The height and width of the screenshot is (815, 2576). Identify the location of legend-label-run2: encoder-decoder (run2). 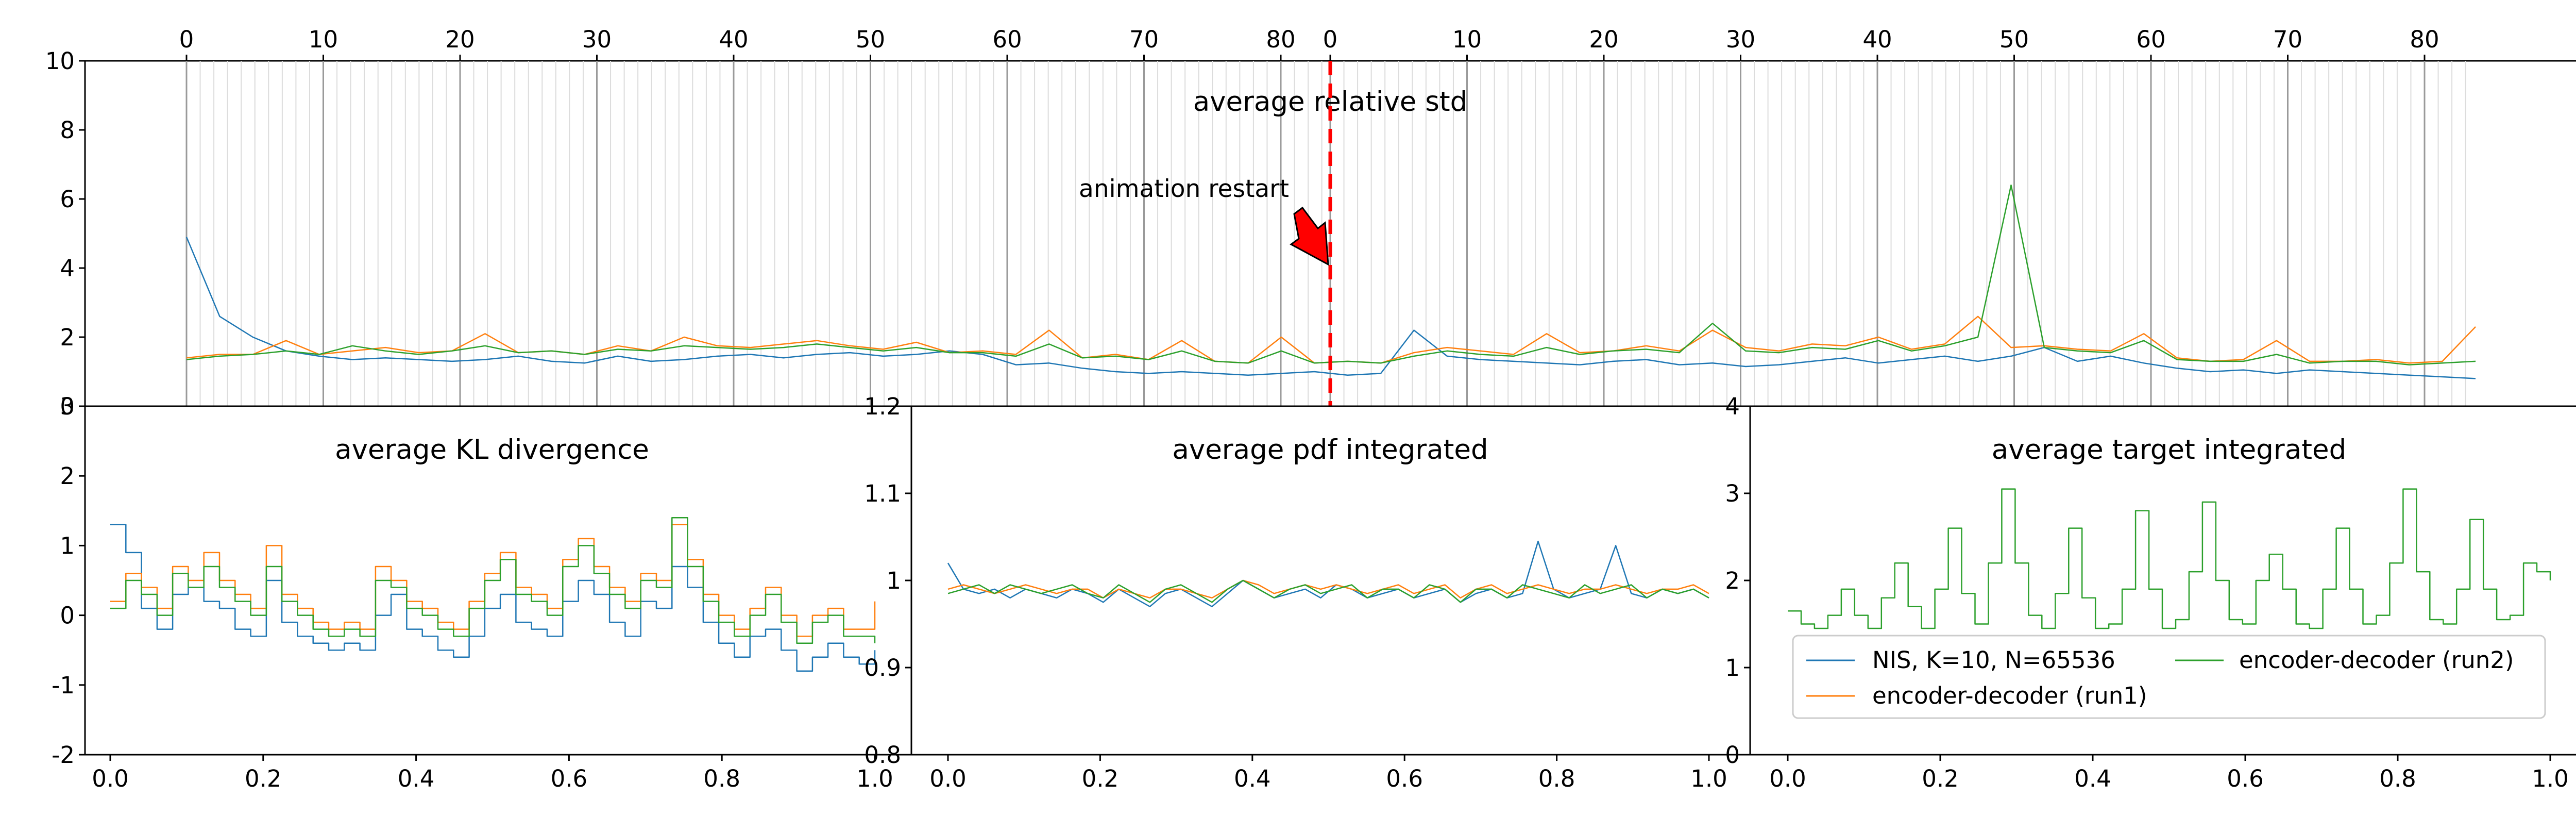
(2376, 660).